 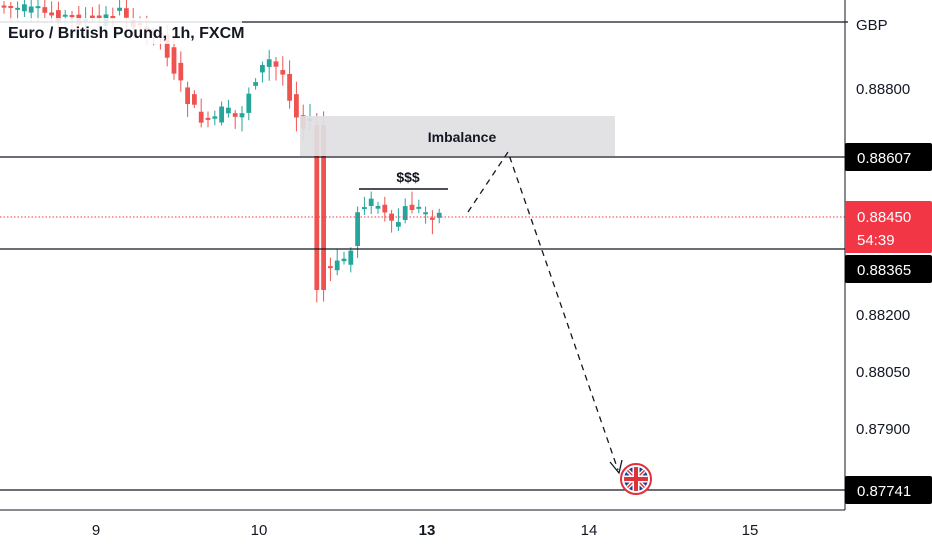 I want to click on projection-path, so click(x=543, y=310).